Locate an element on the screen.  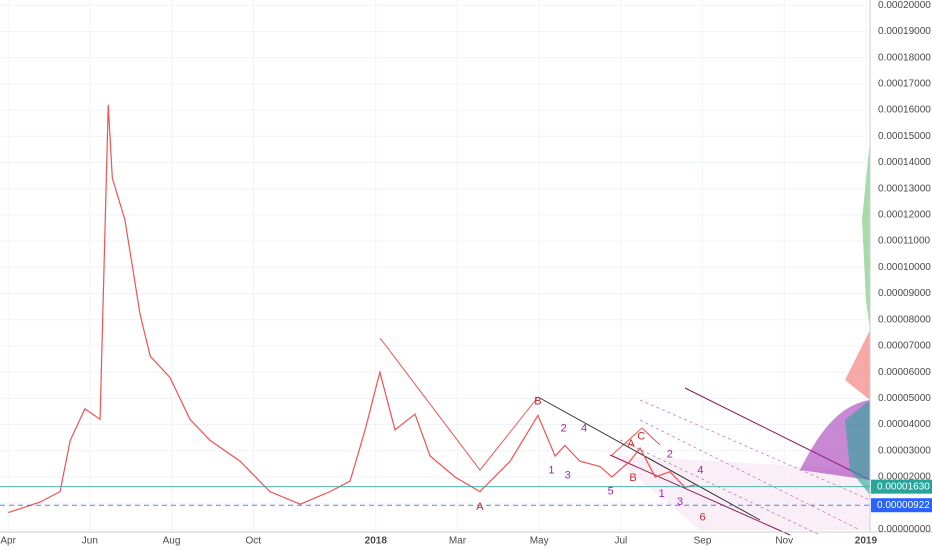
x-tick-label: Oct is located at coordinates (253, 541).